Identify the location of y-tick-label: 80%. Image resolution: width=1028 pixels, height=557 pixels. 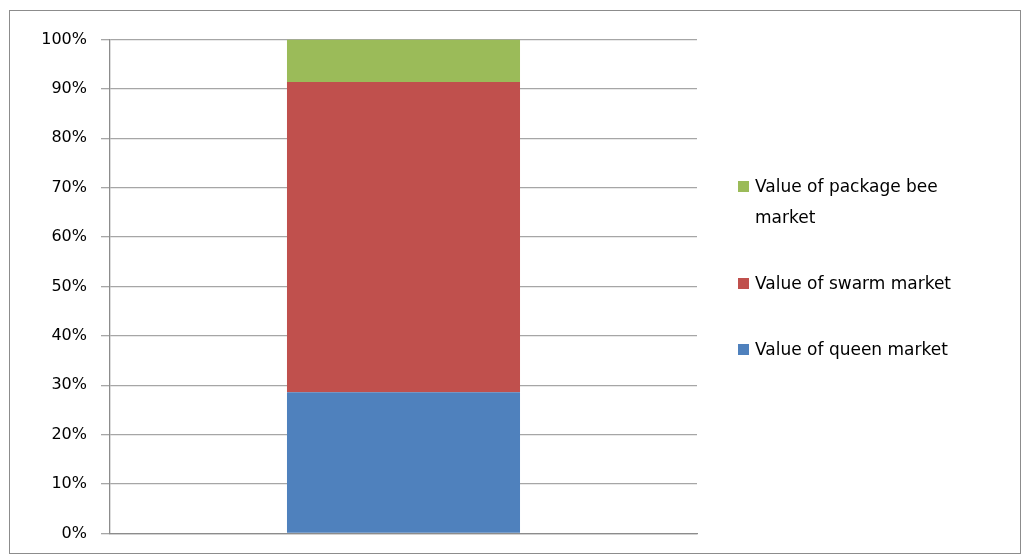
(69, 137).